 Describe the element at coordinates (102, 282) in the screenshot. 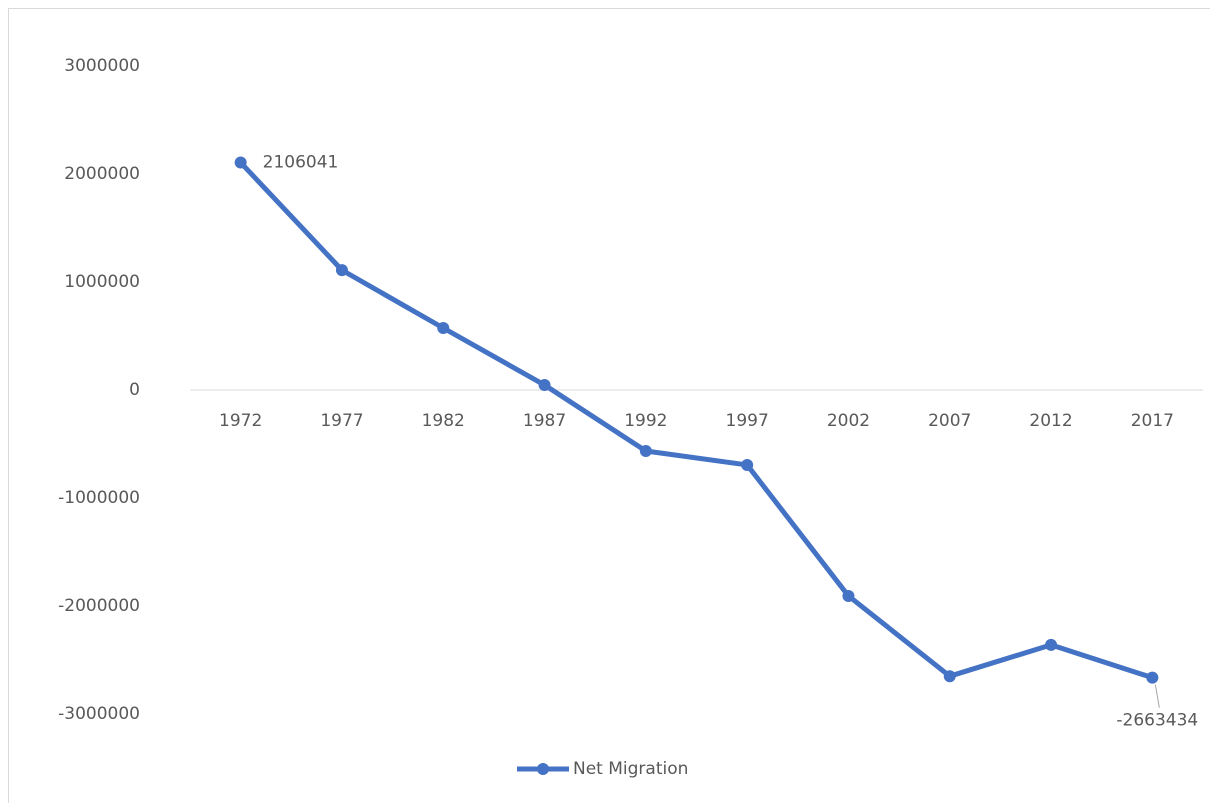

I see `y-tick-label: 1000000` at that location.